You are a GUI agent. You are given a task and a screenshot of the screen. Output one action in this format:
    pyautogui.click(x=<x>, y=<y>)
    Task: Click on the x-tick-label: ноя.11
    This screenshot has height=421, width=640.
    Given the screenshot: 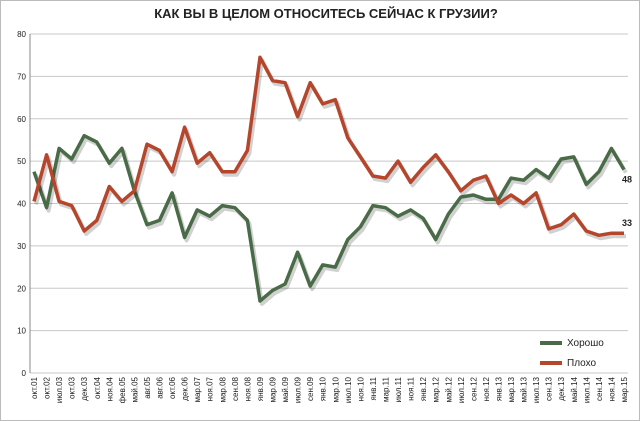 What is the action you would take?
    pyautogui.click(x=411, y=388)
    